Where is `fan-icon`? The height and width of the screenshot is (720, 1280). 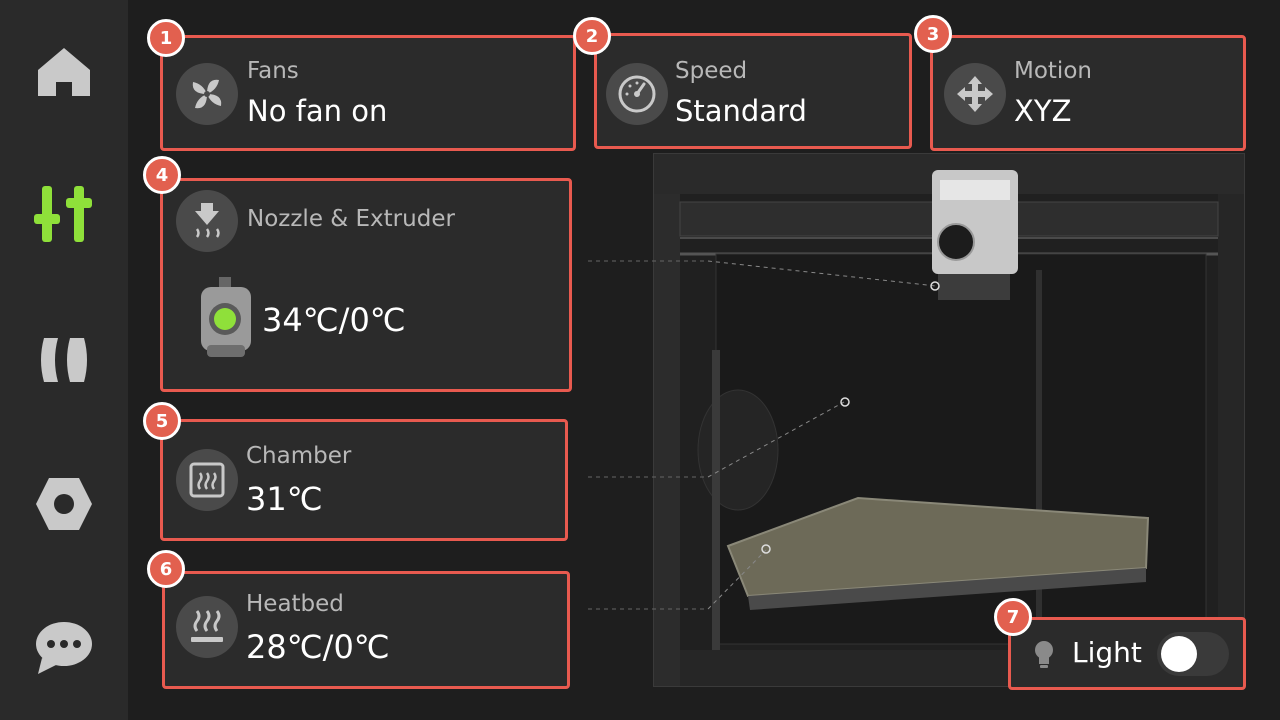
fan-icon is located at coordinates (207, 94).